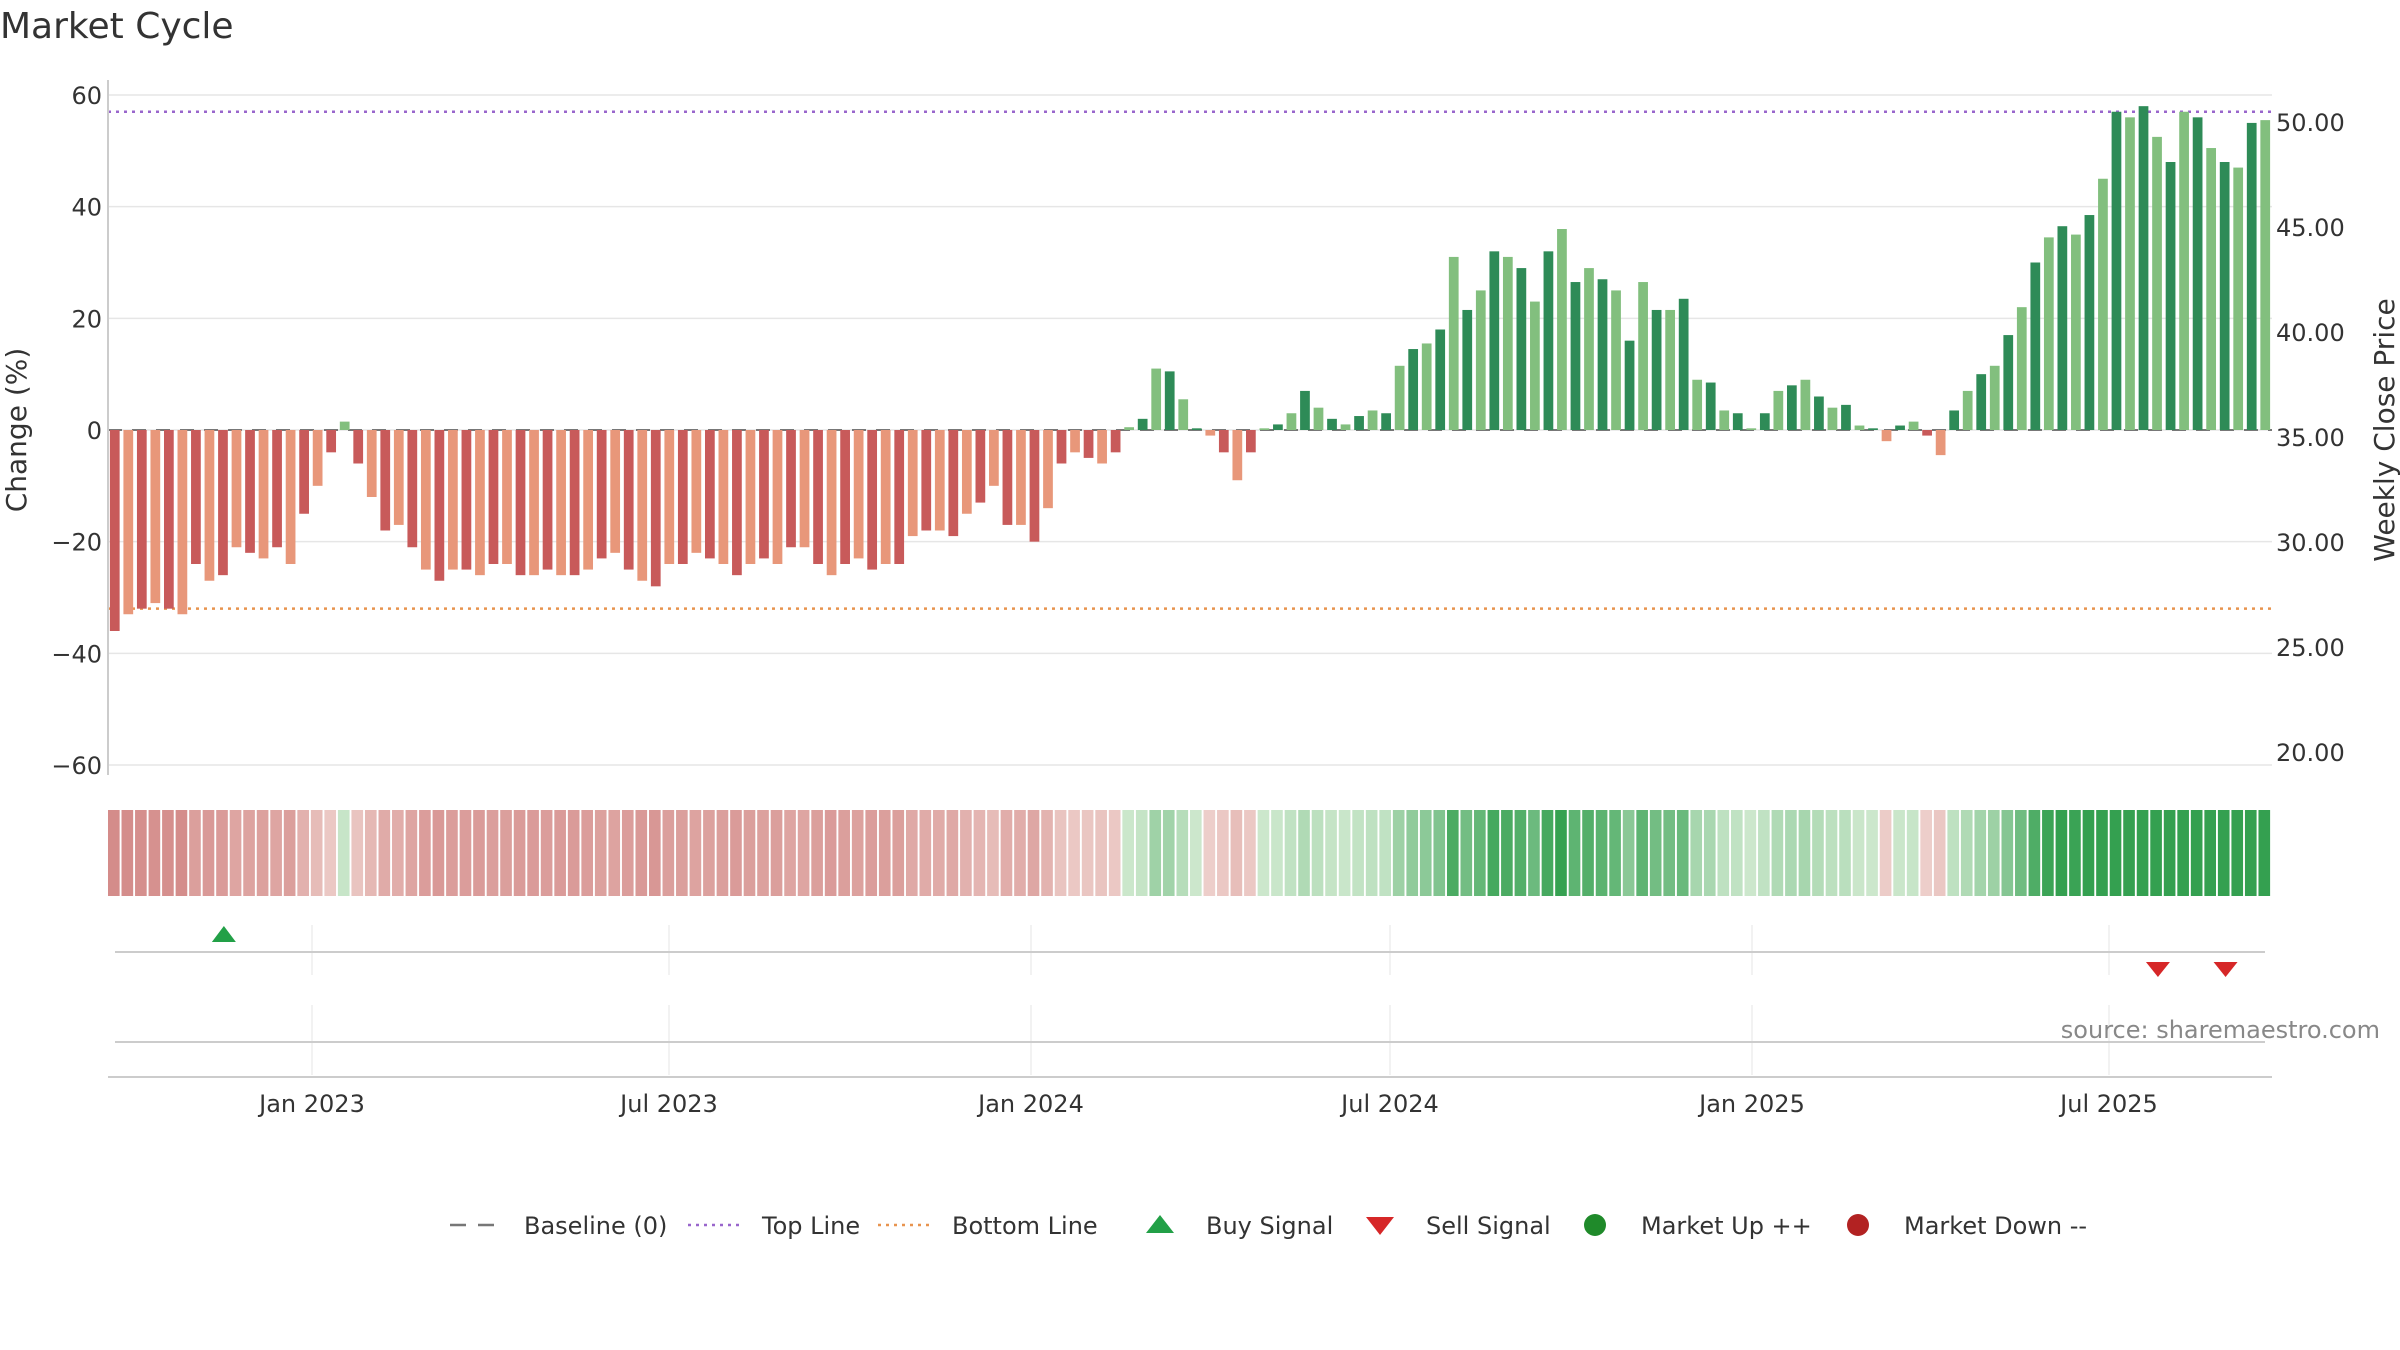  Describe the element at coordinates (2310, 648) in the screenshot. I see `y-right-tick-label: 25.00` at that location.